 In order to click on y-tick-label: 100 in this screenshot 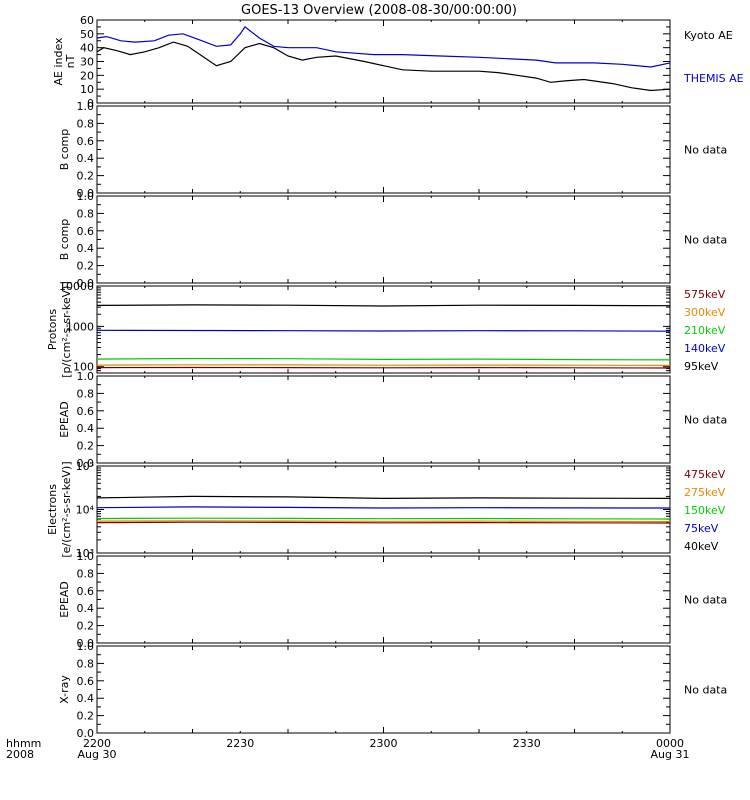, I will do `click(83, 367)`.